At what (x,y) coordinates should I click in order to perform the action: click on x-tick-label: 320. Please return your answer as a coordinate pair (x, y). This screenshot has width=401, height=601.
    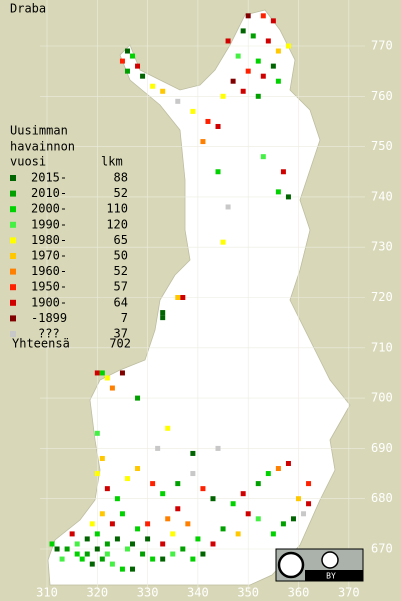
    Looking at the image, I should click on (97, 593).